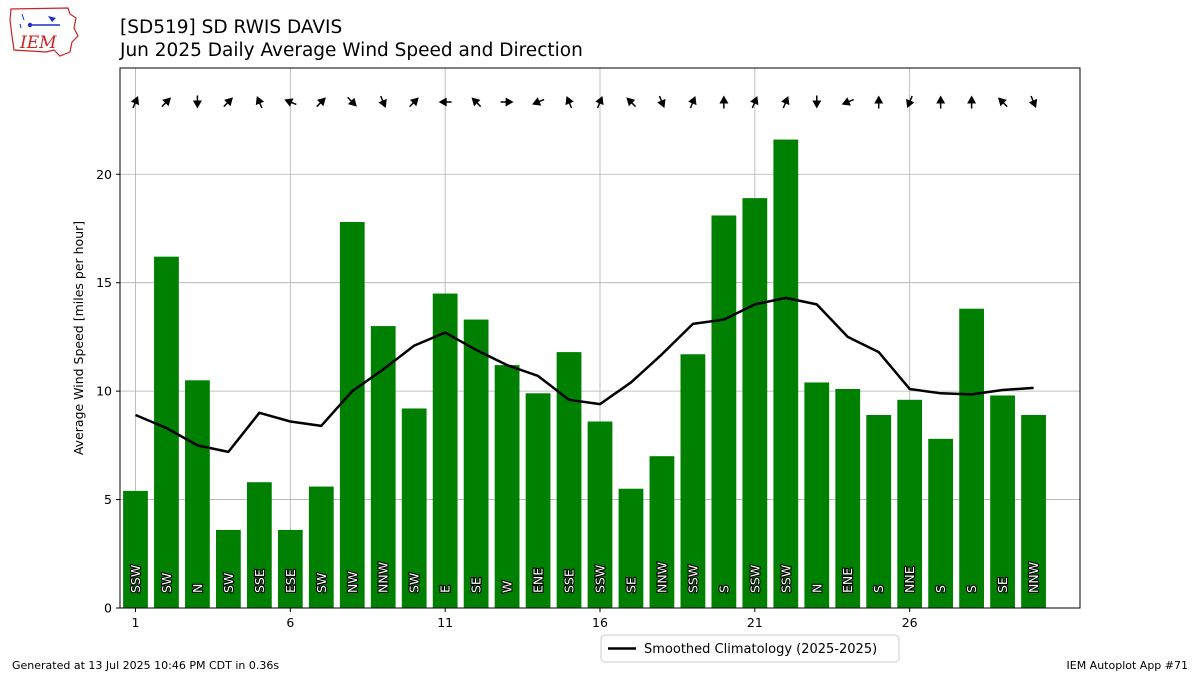 This screenshot has width=1200, height=675. Describe the element at coordinates (785, 579) in the screenshot. I see `direction-label-day-22: SSW` at that location.